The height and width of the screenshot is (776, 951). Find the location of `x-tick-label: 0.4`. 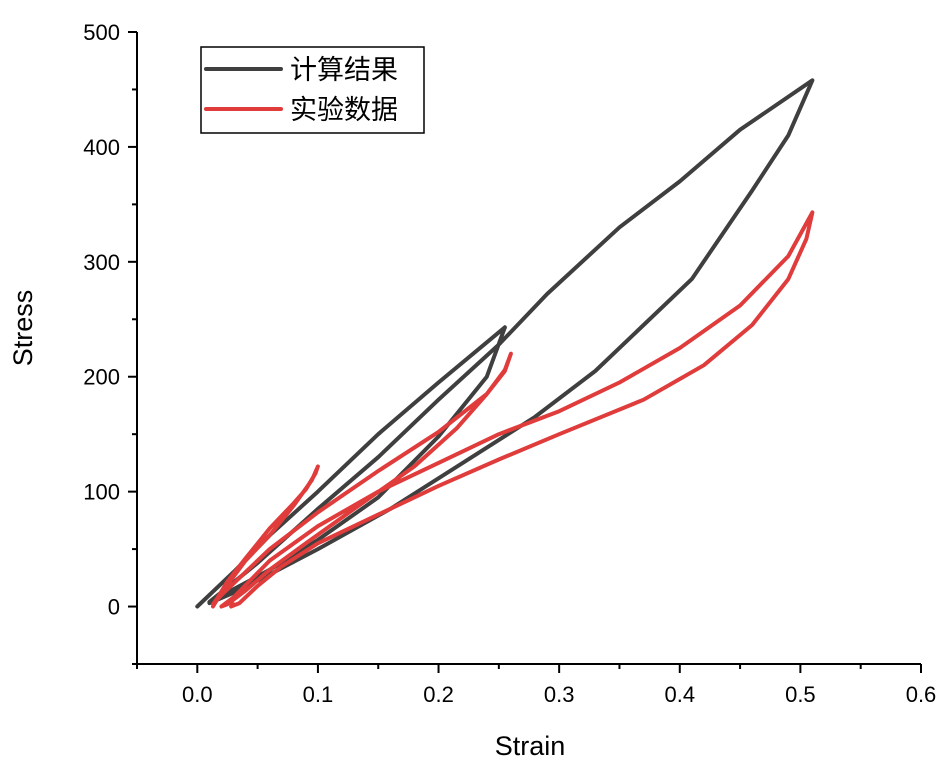

x-tick-label: 0.4 is located at coordinates (679, 694).